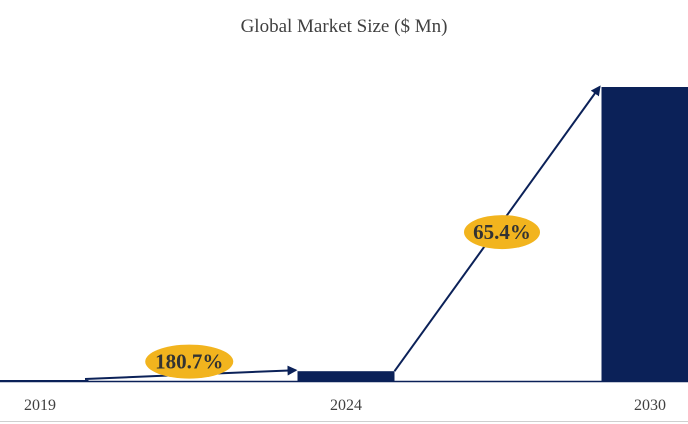  What do you see at coordinates (650, 405) in the screenshot?
I see `x-tick-label-2030: 2030` at bounding box center [650, 405].